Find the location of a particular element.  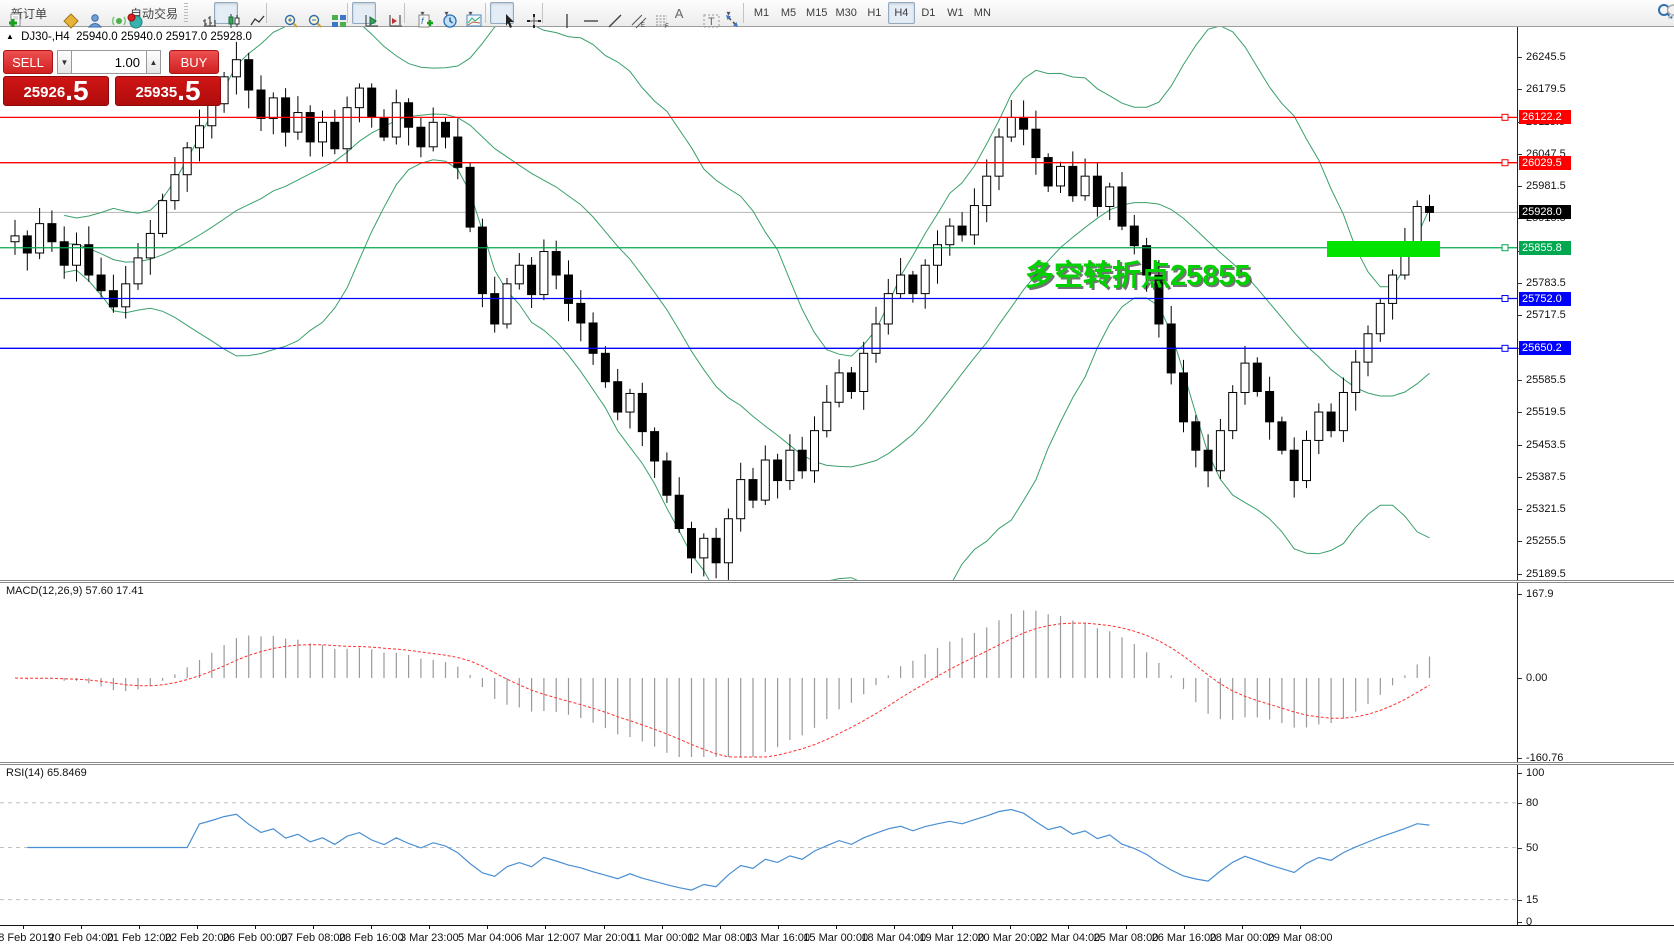

auto-scroll-button is located at coordinates (365, 14).